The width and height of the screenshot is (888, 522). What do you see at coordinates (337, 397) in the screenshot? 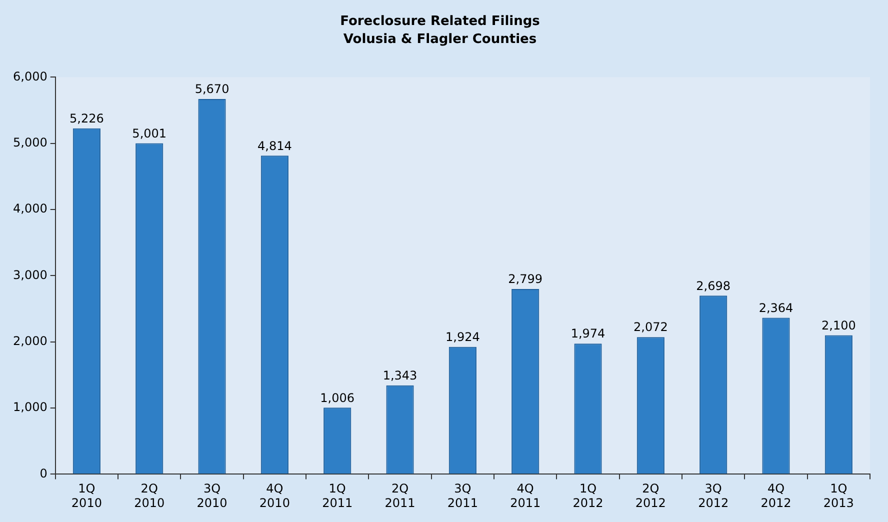
I see `data-label: 1,006` at bounding box center [337, 397].